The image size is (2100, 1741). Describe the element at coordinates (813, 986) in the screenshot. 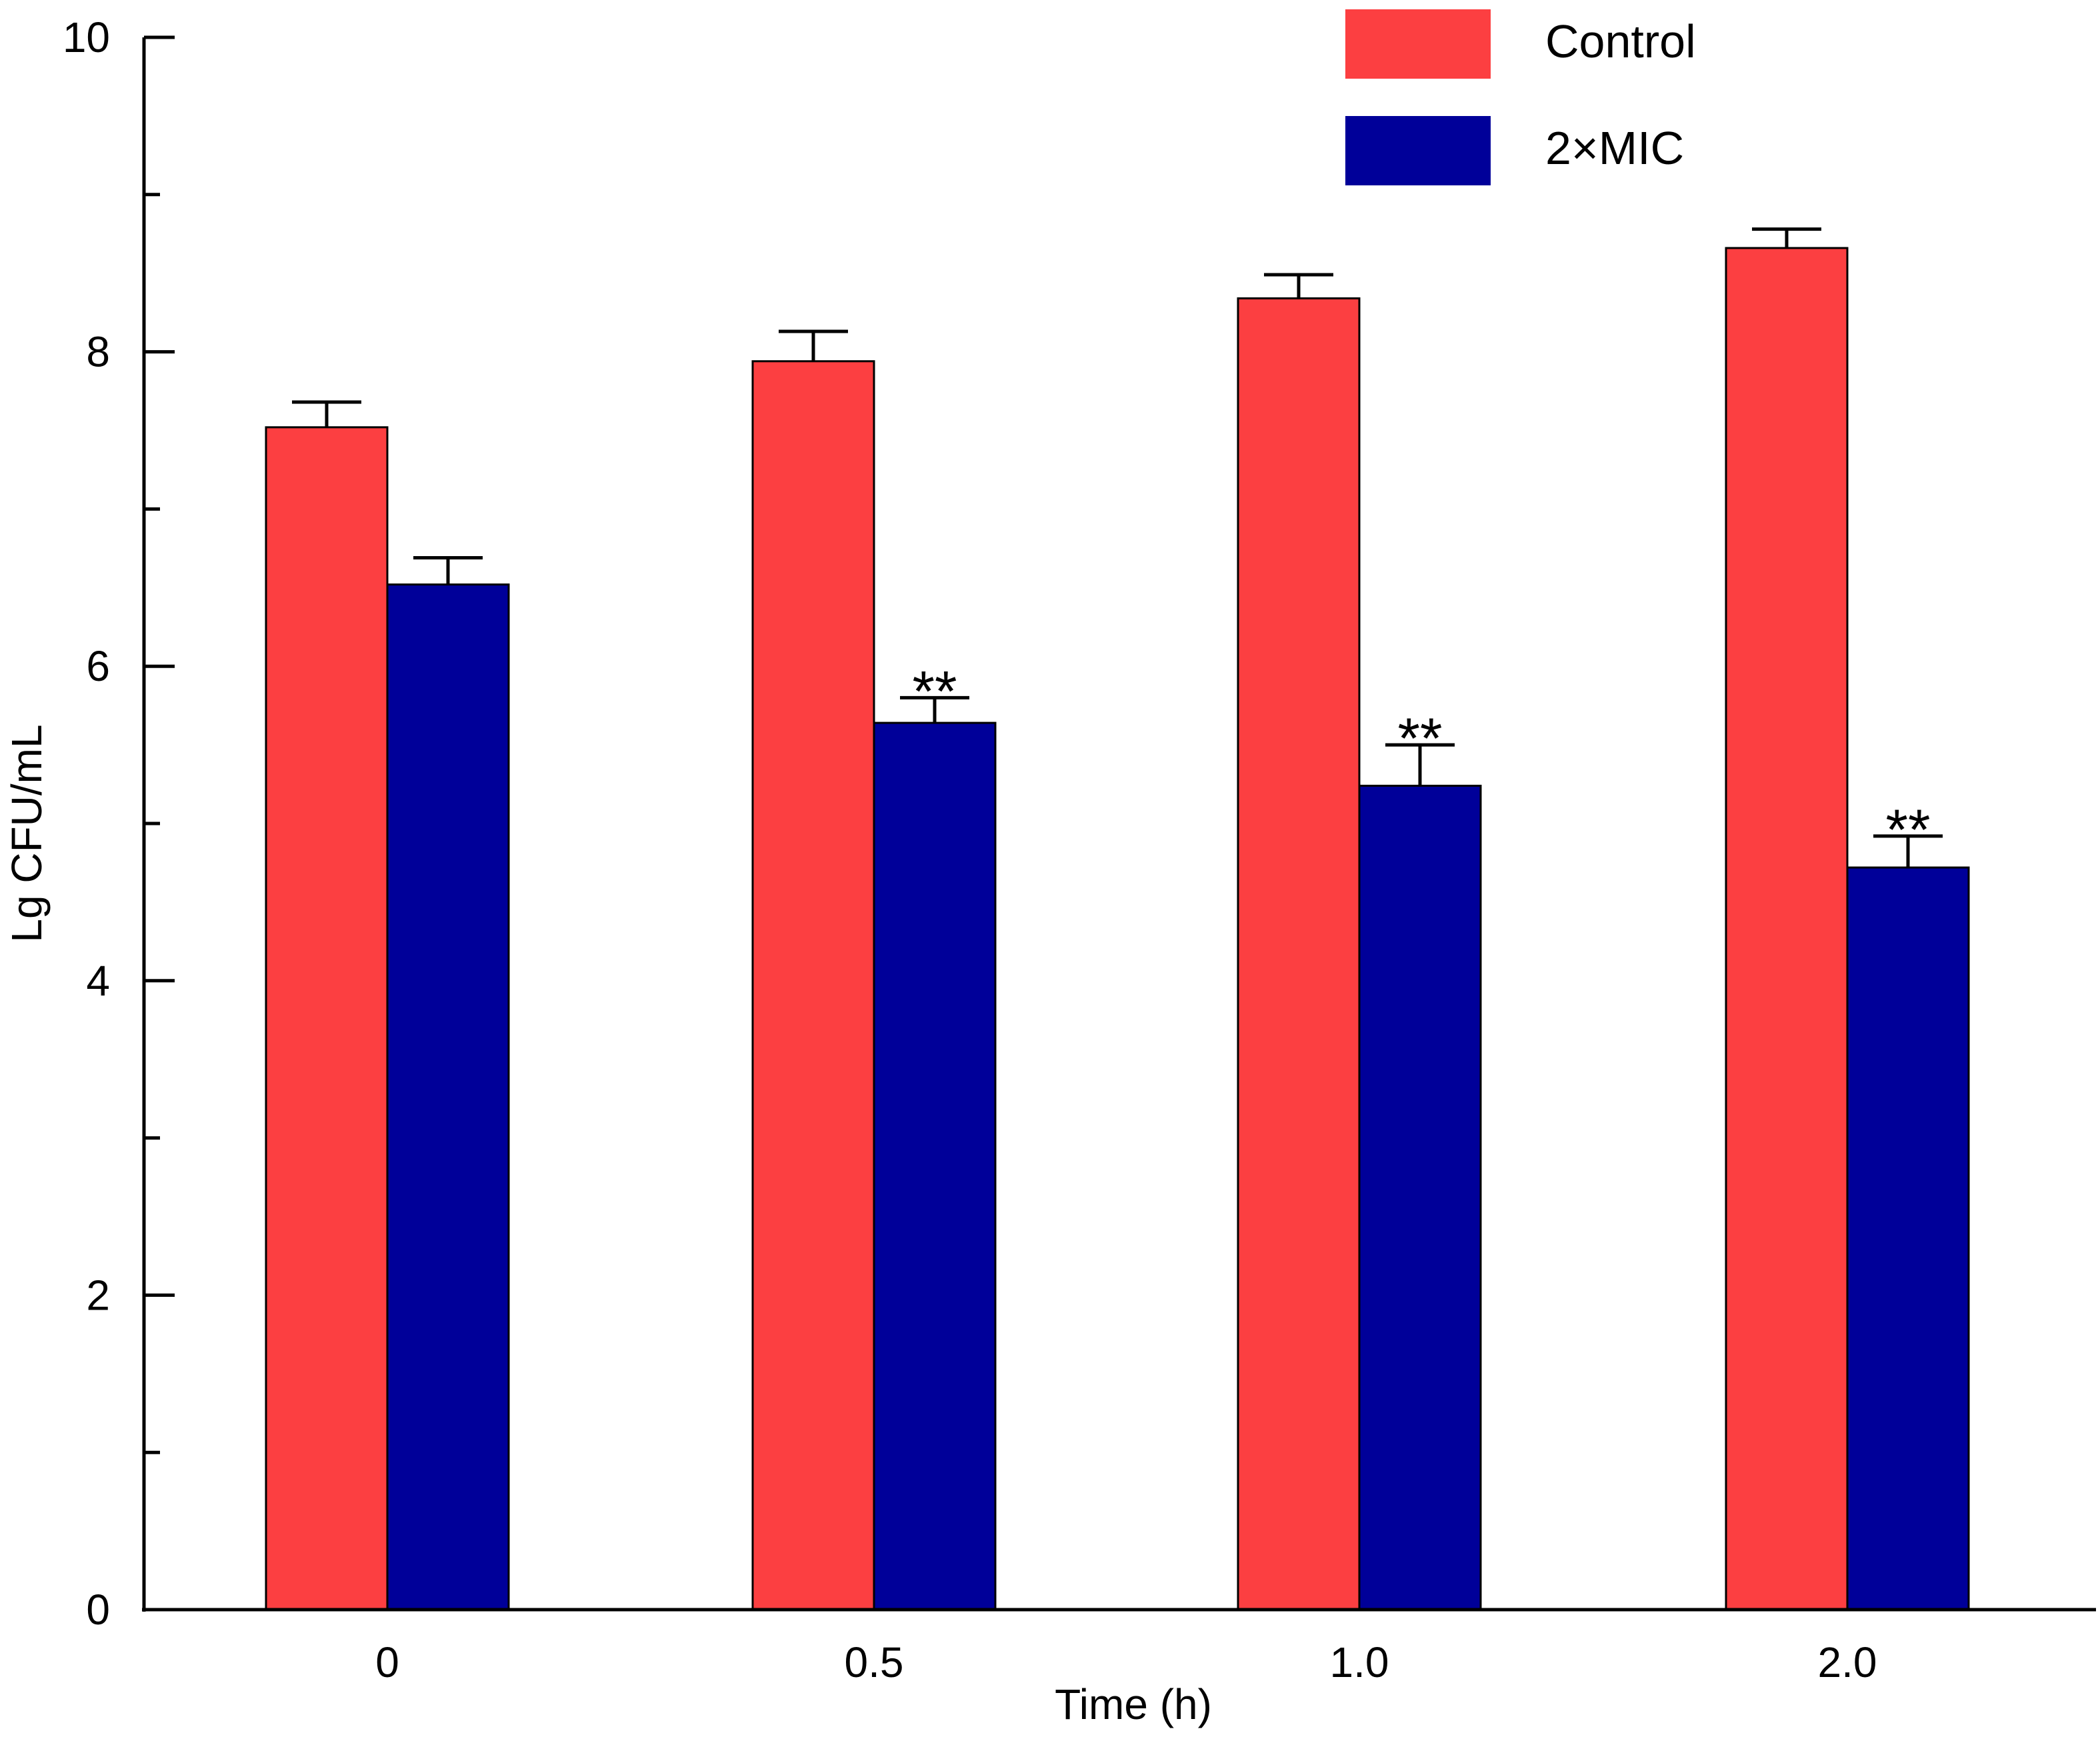

I see `bar-Control-0.5` at that location.